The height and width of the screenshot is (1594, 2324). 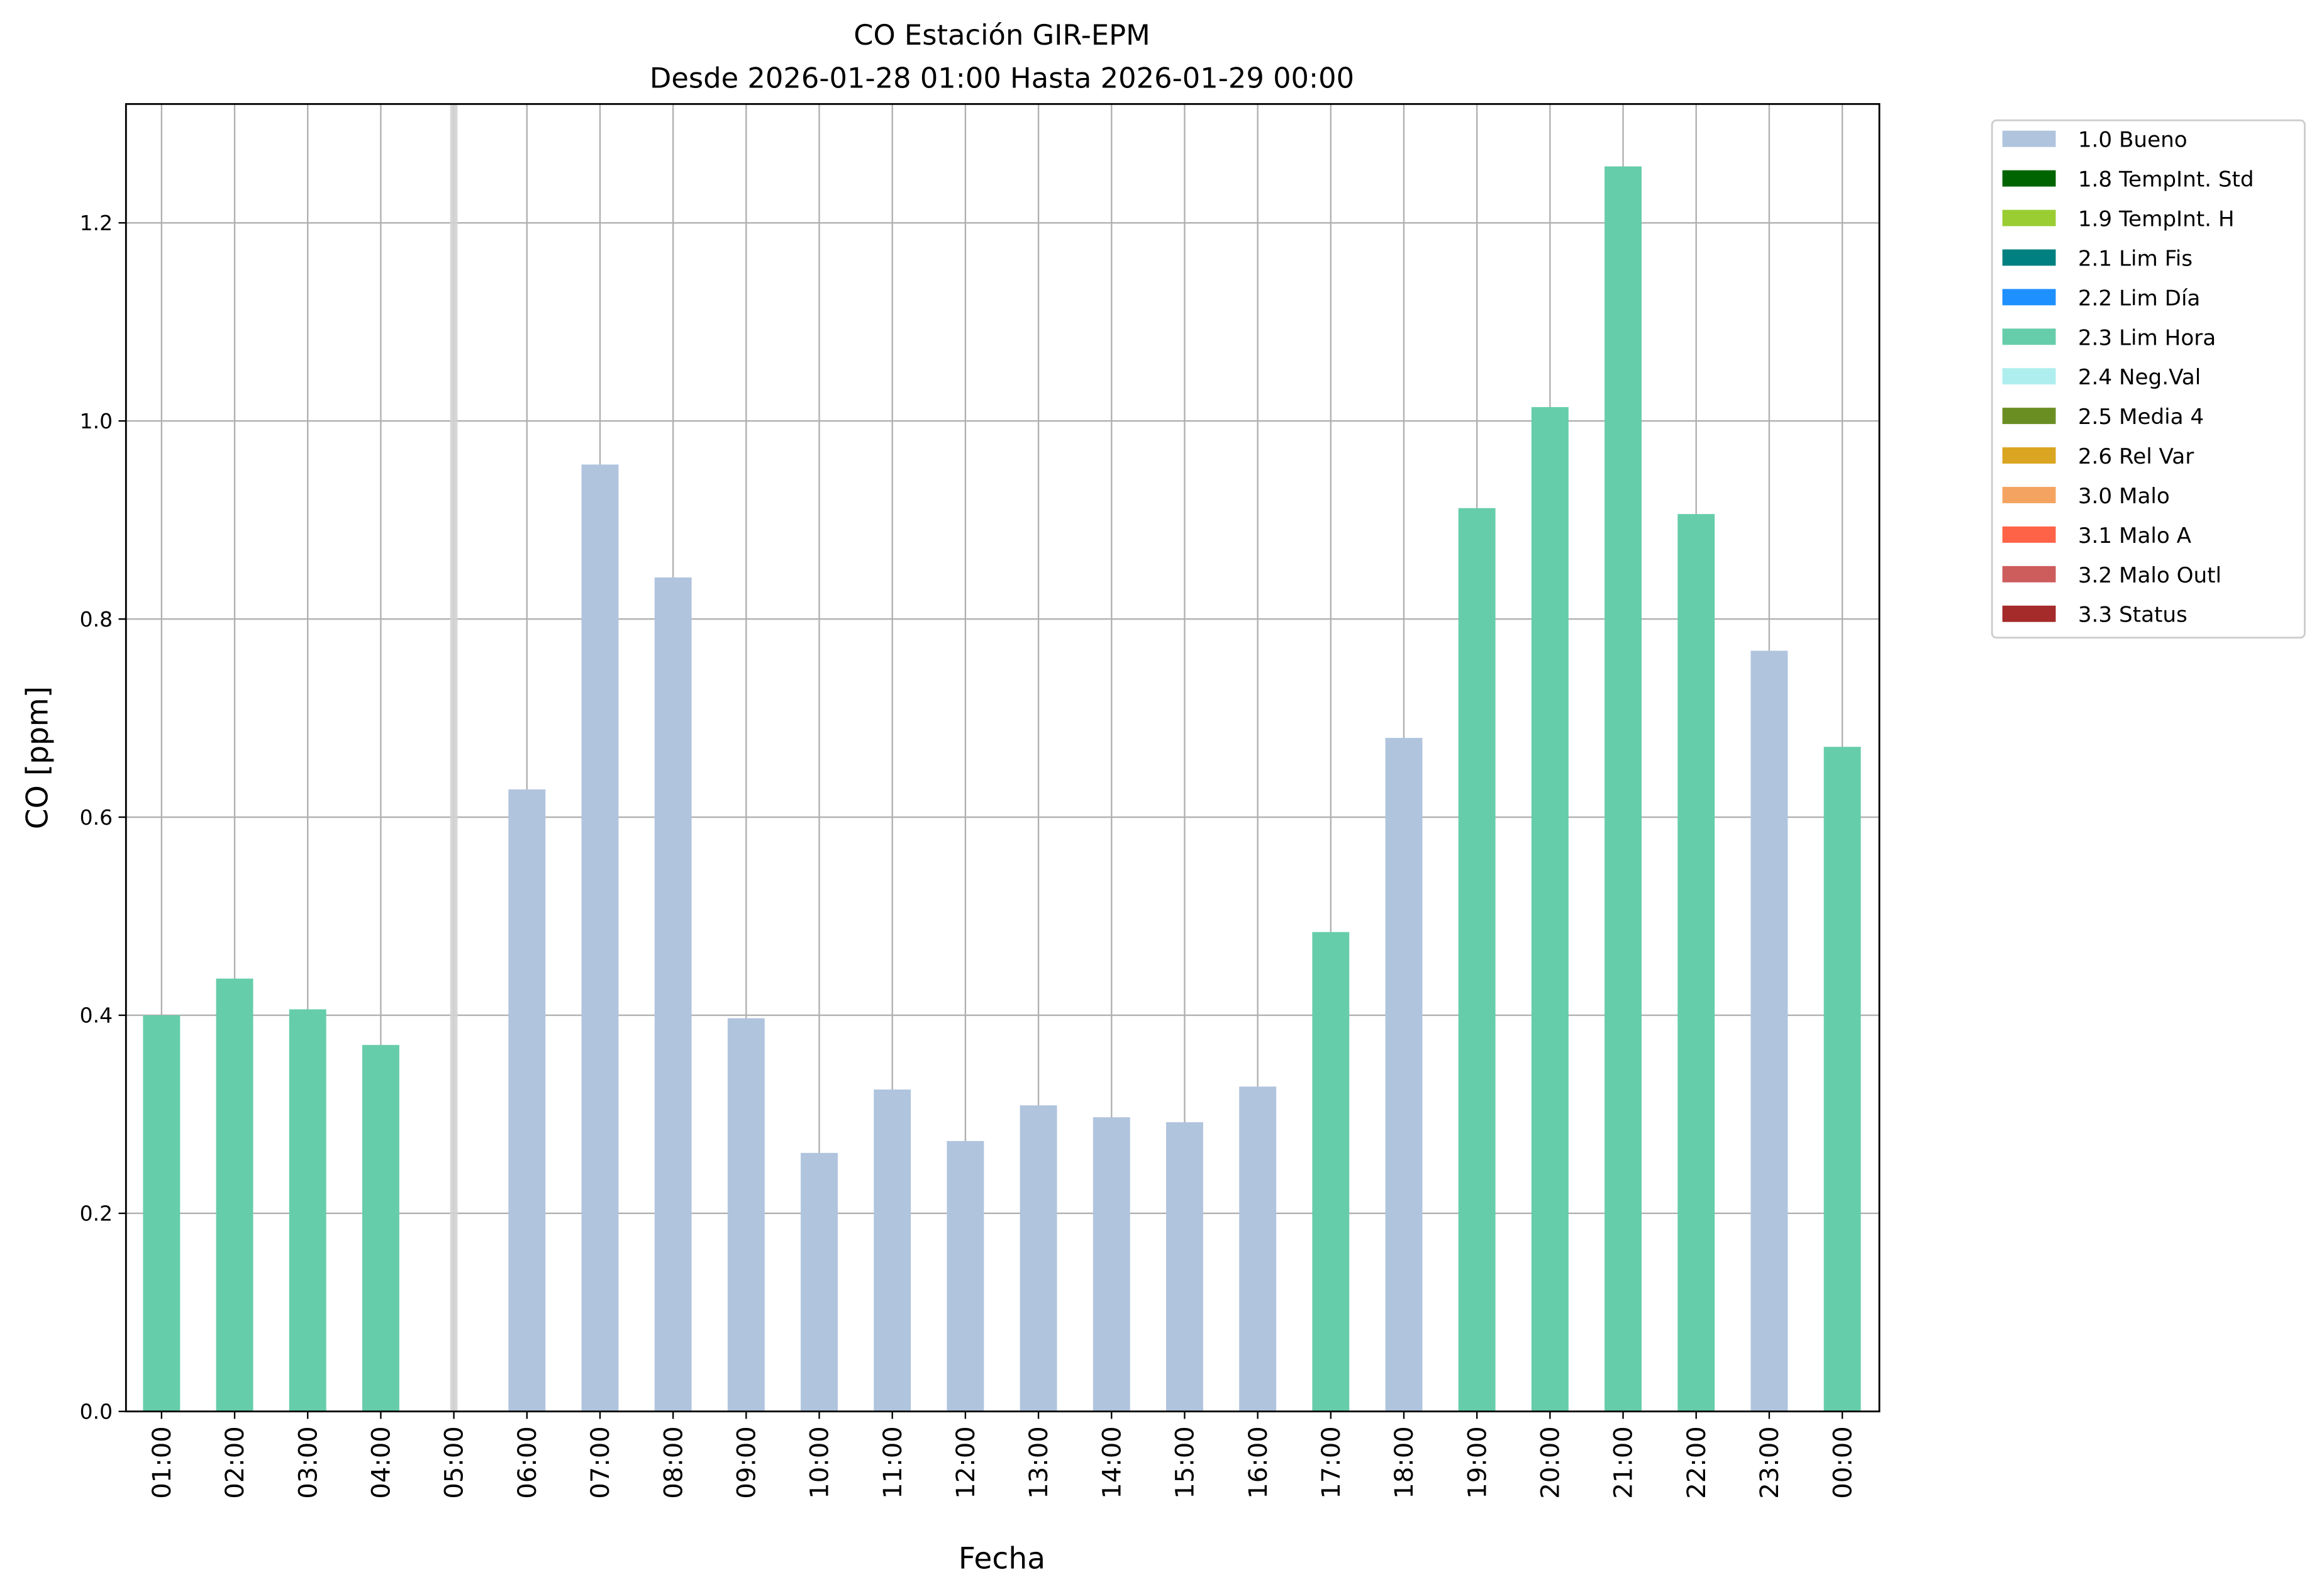 I want to click on x-tick-label: 22:00, so click(x=1696, y=1462).